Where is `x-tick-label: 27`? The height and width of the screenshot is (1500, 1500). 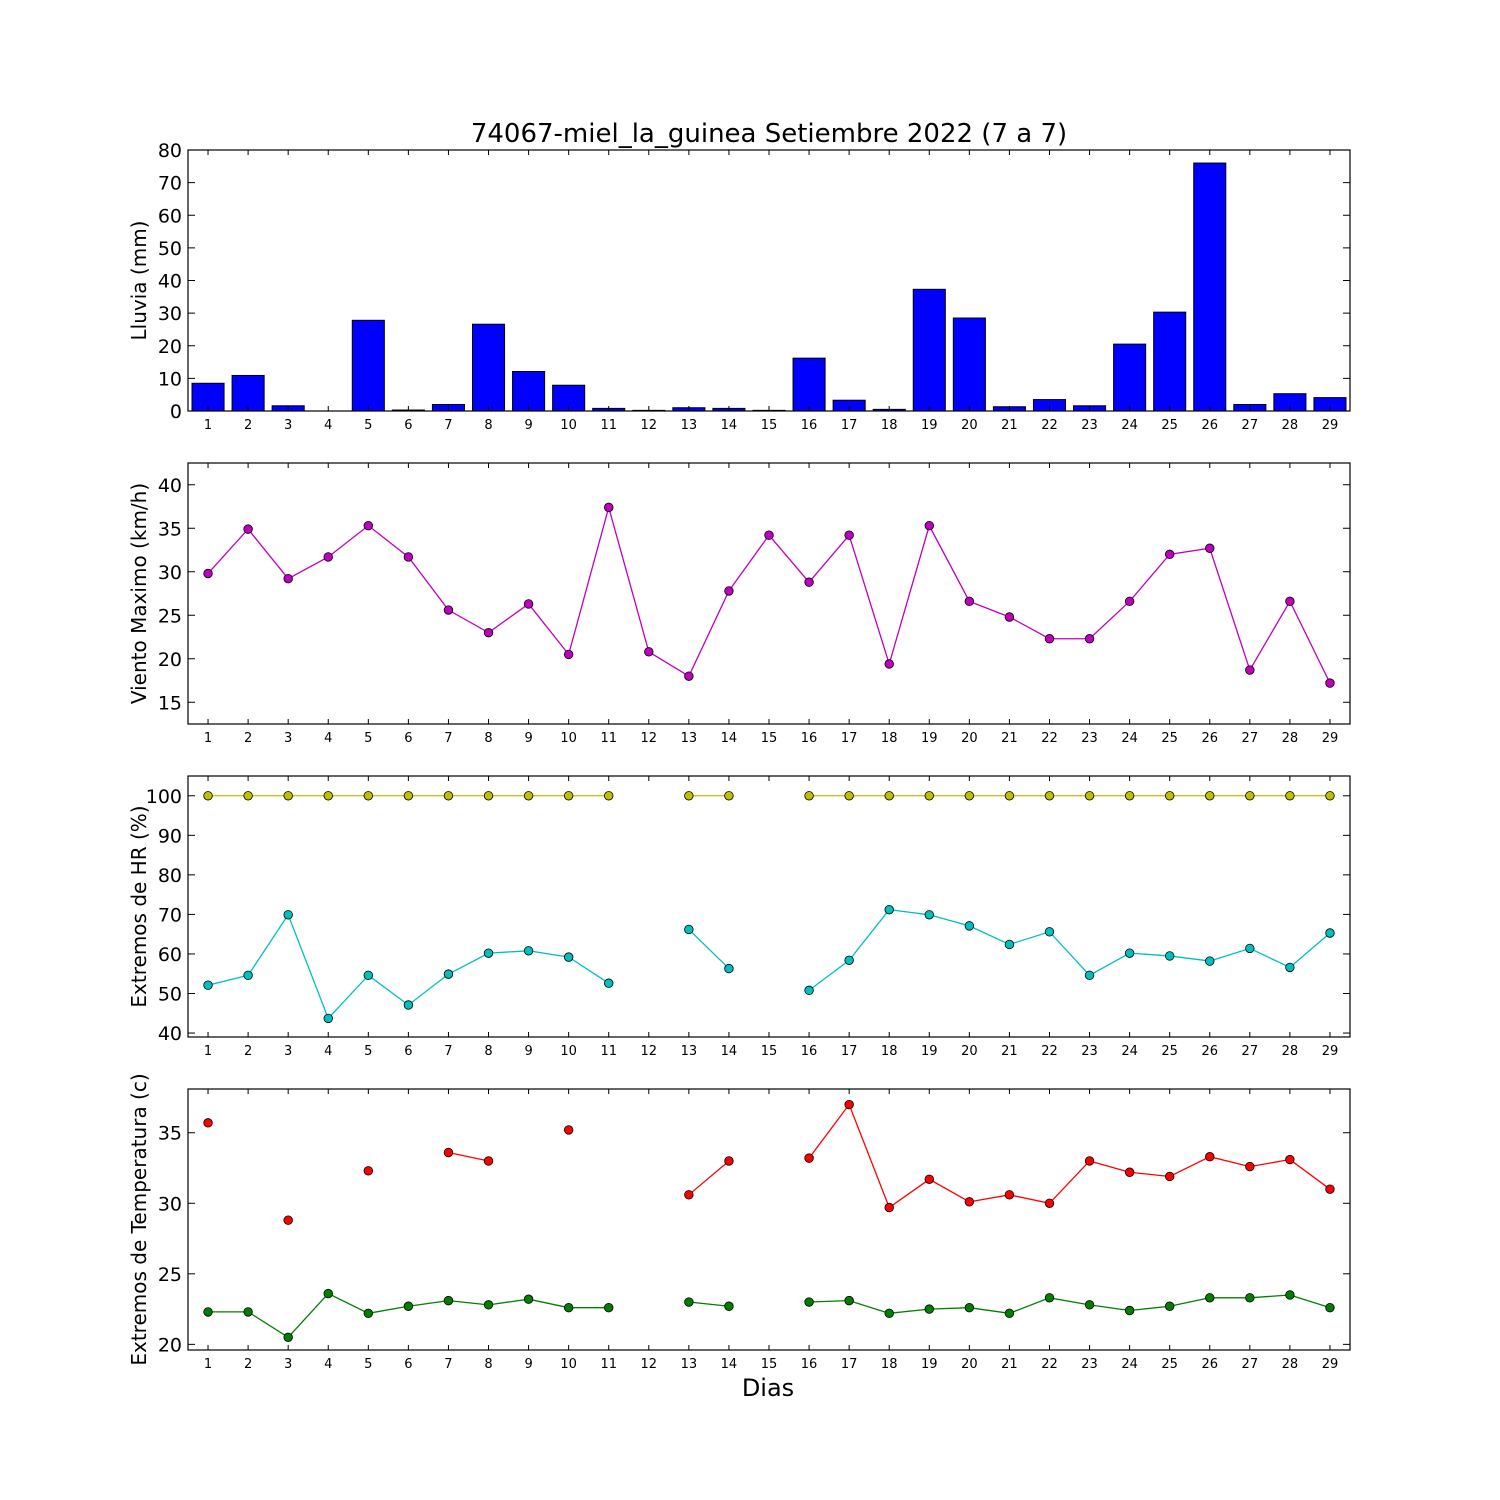 x-tick-label: 27 is located at coordinates (1250, 1051).